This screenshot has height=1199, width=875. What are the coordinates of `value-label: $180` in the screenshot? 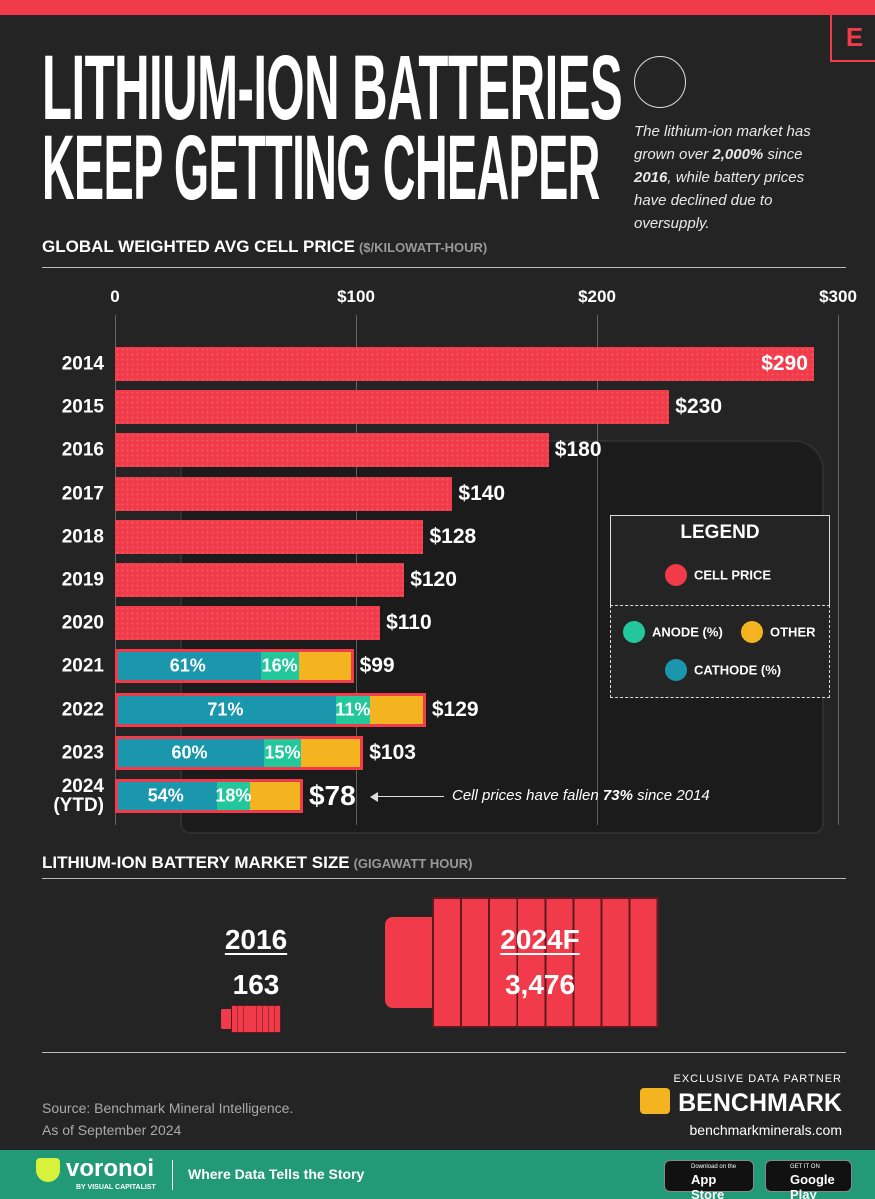 It's located at (578, 450).